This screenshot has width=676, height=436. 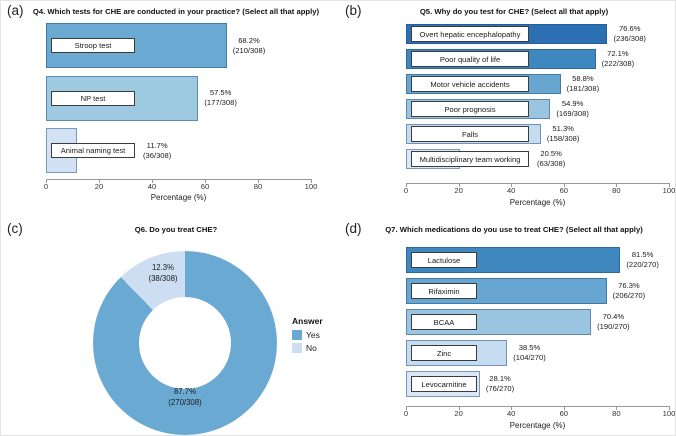 What do you see at coordinates (629, 39) in the screenshot?
I see `count-text: (236/308)` at bounding box center [629, 39].